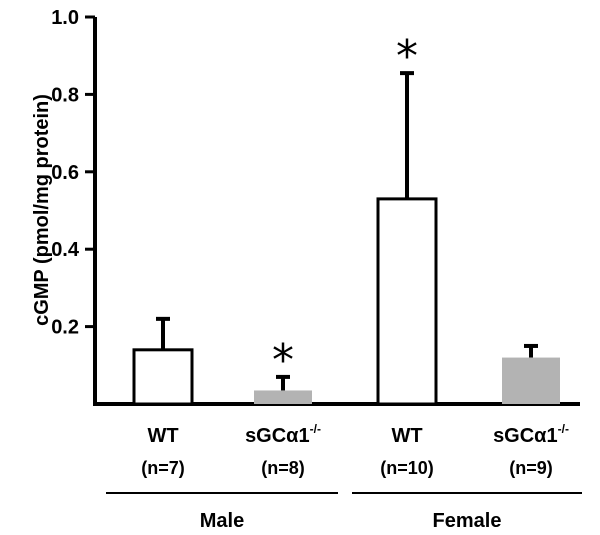  What do you see at coordinates (407, 468) in the screenshot?
I see `n-count-label: (n=10)` at bounding box center [407, 468].